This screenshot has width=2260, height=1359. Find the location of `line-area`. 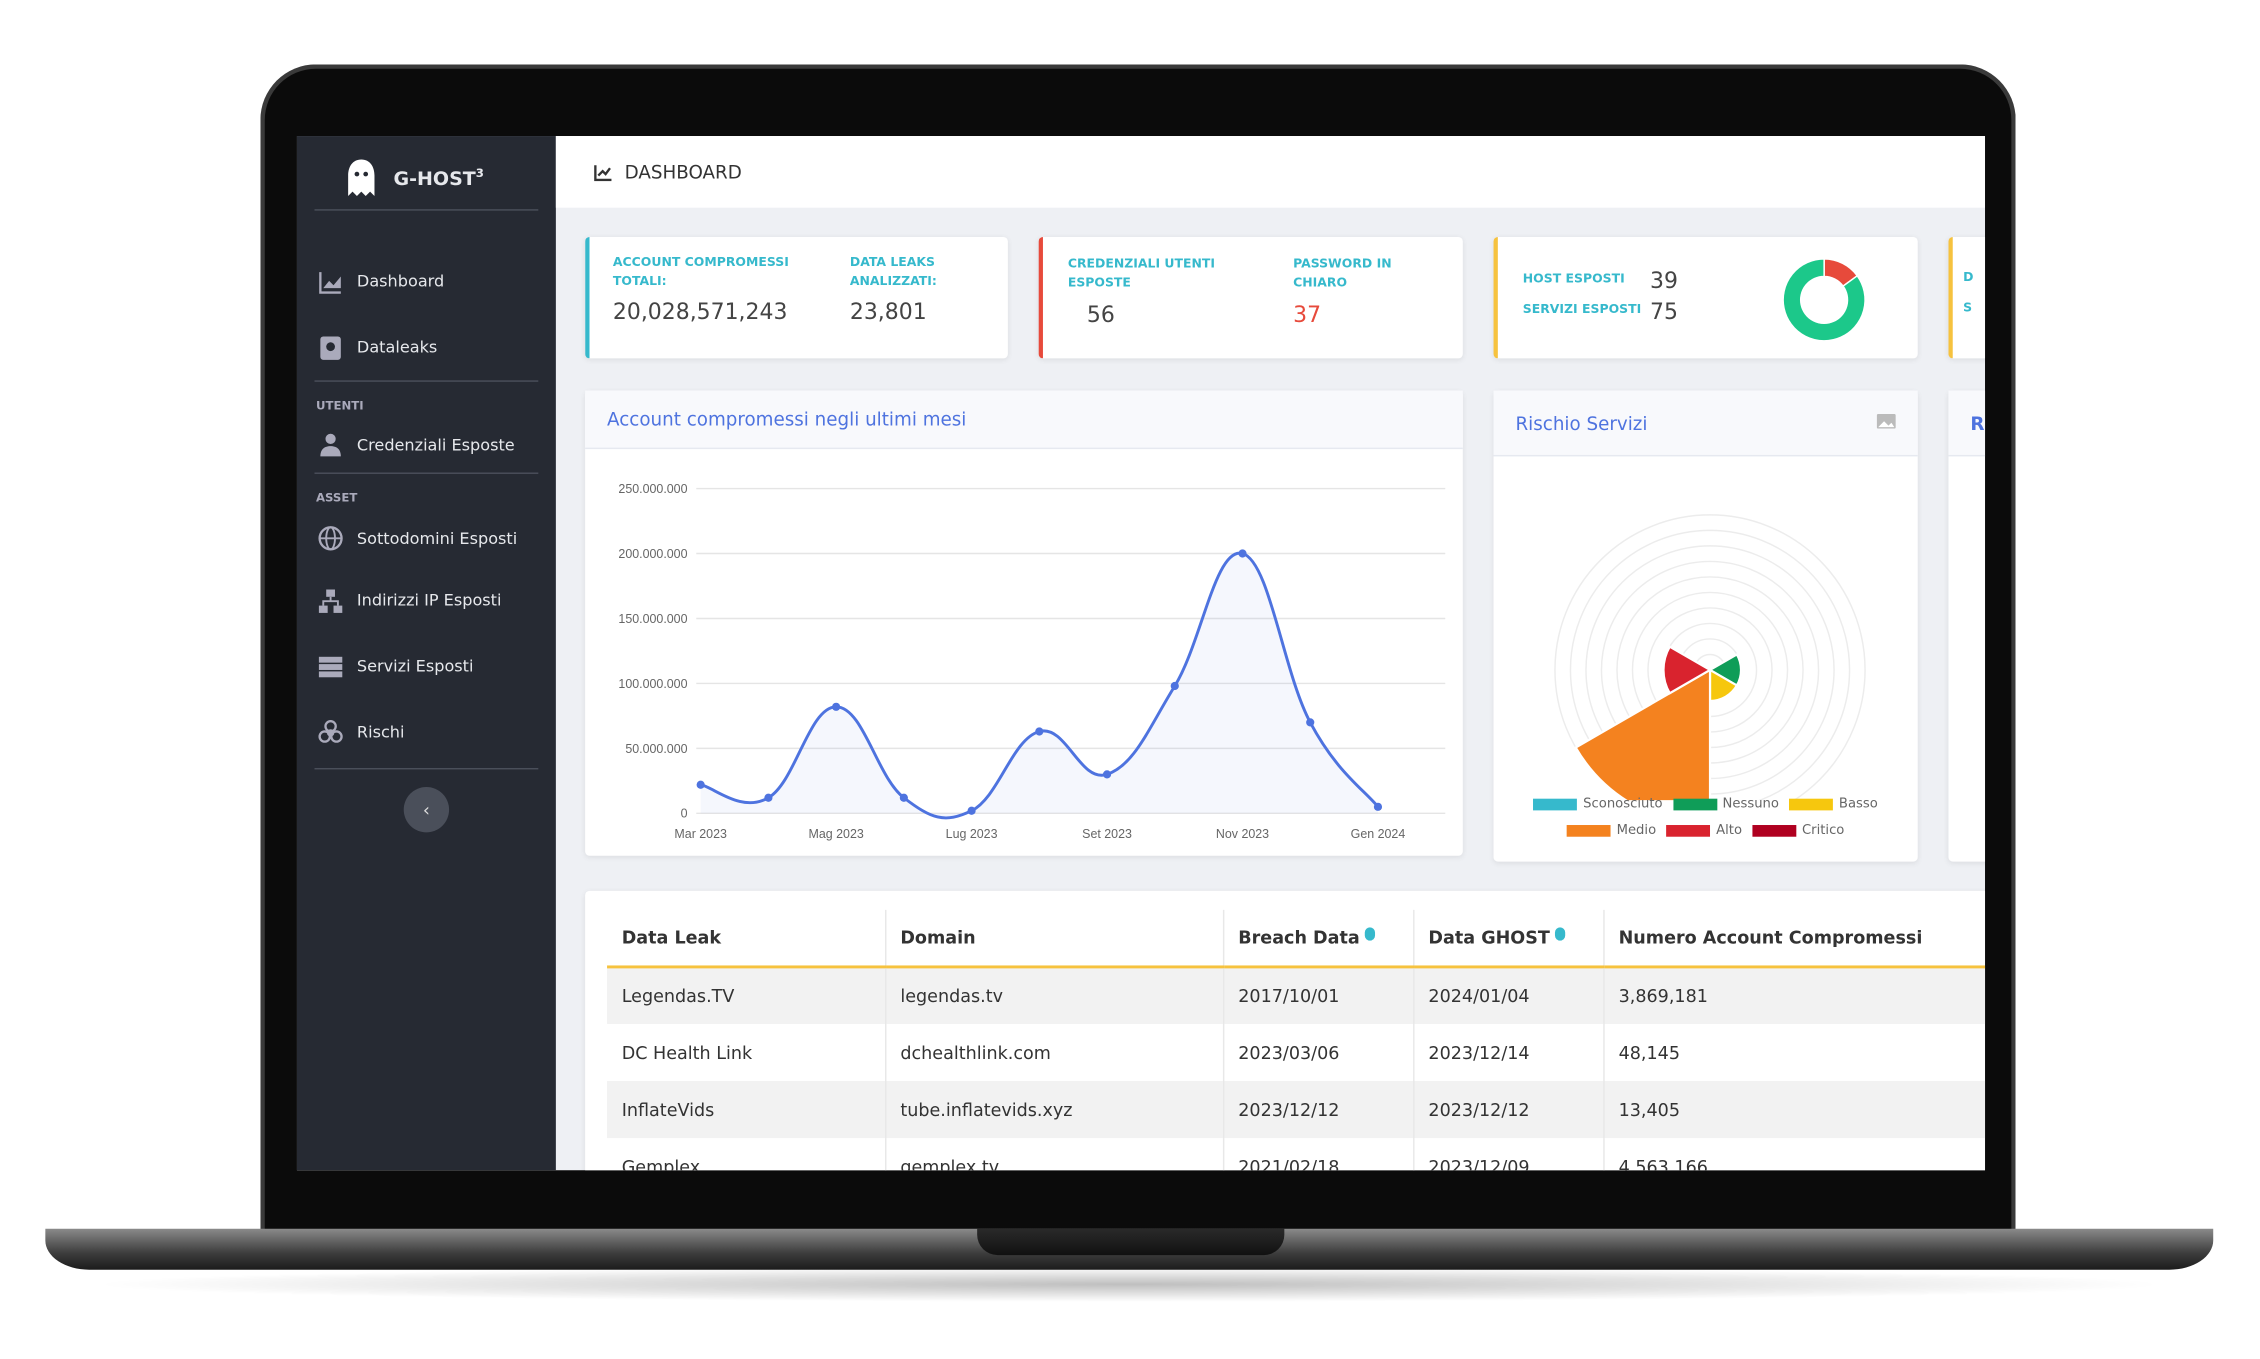

line-area is located at coordinates (1039, 685).